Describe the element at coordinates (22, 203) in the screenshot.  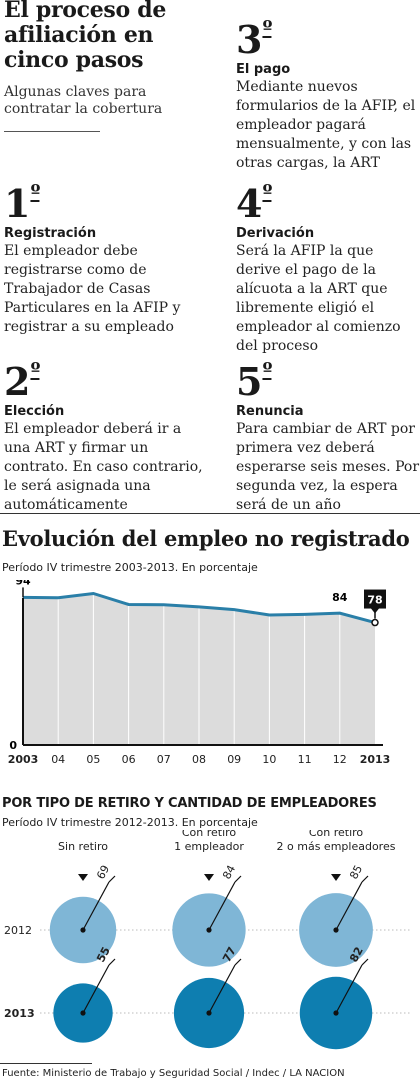
I see `step-number: 1º` at that location.